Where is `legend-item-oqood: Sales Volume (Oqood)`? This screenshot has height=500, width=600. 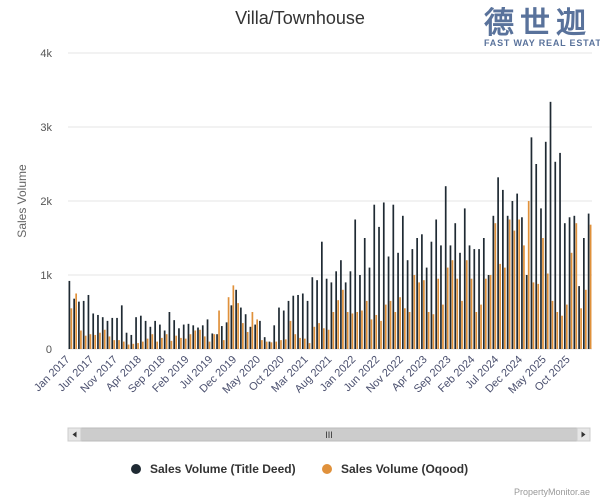
legend-item-oqood: Sales Volume (Oqood) is located at coordinates (395, 469).